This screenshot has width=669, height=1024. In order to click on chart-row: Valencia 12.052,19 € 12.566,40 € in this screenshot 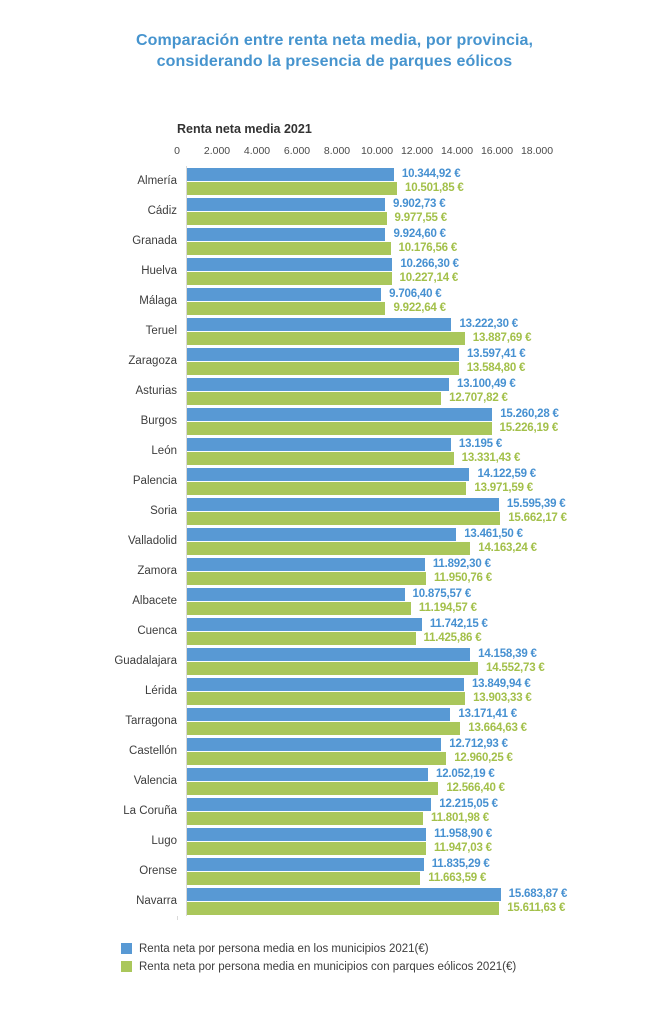, I will do `click(349, 781)`.